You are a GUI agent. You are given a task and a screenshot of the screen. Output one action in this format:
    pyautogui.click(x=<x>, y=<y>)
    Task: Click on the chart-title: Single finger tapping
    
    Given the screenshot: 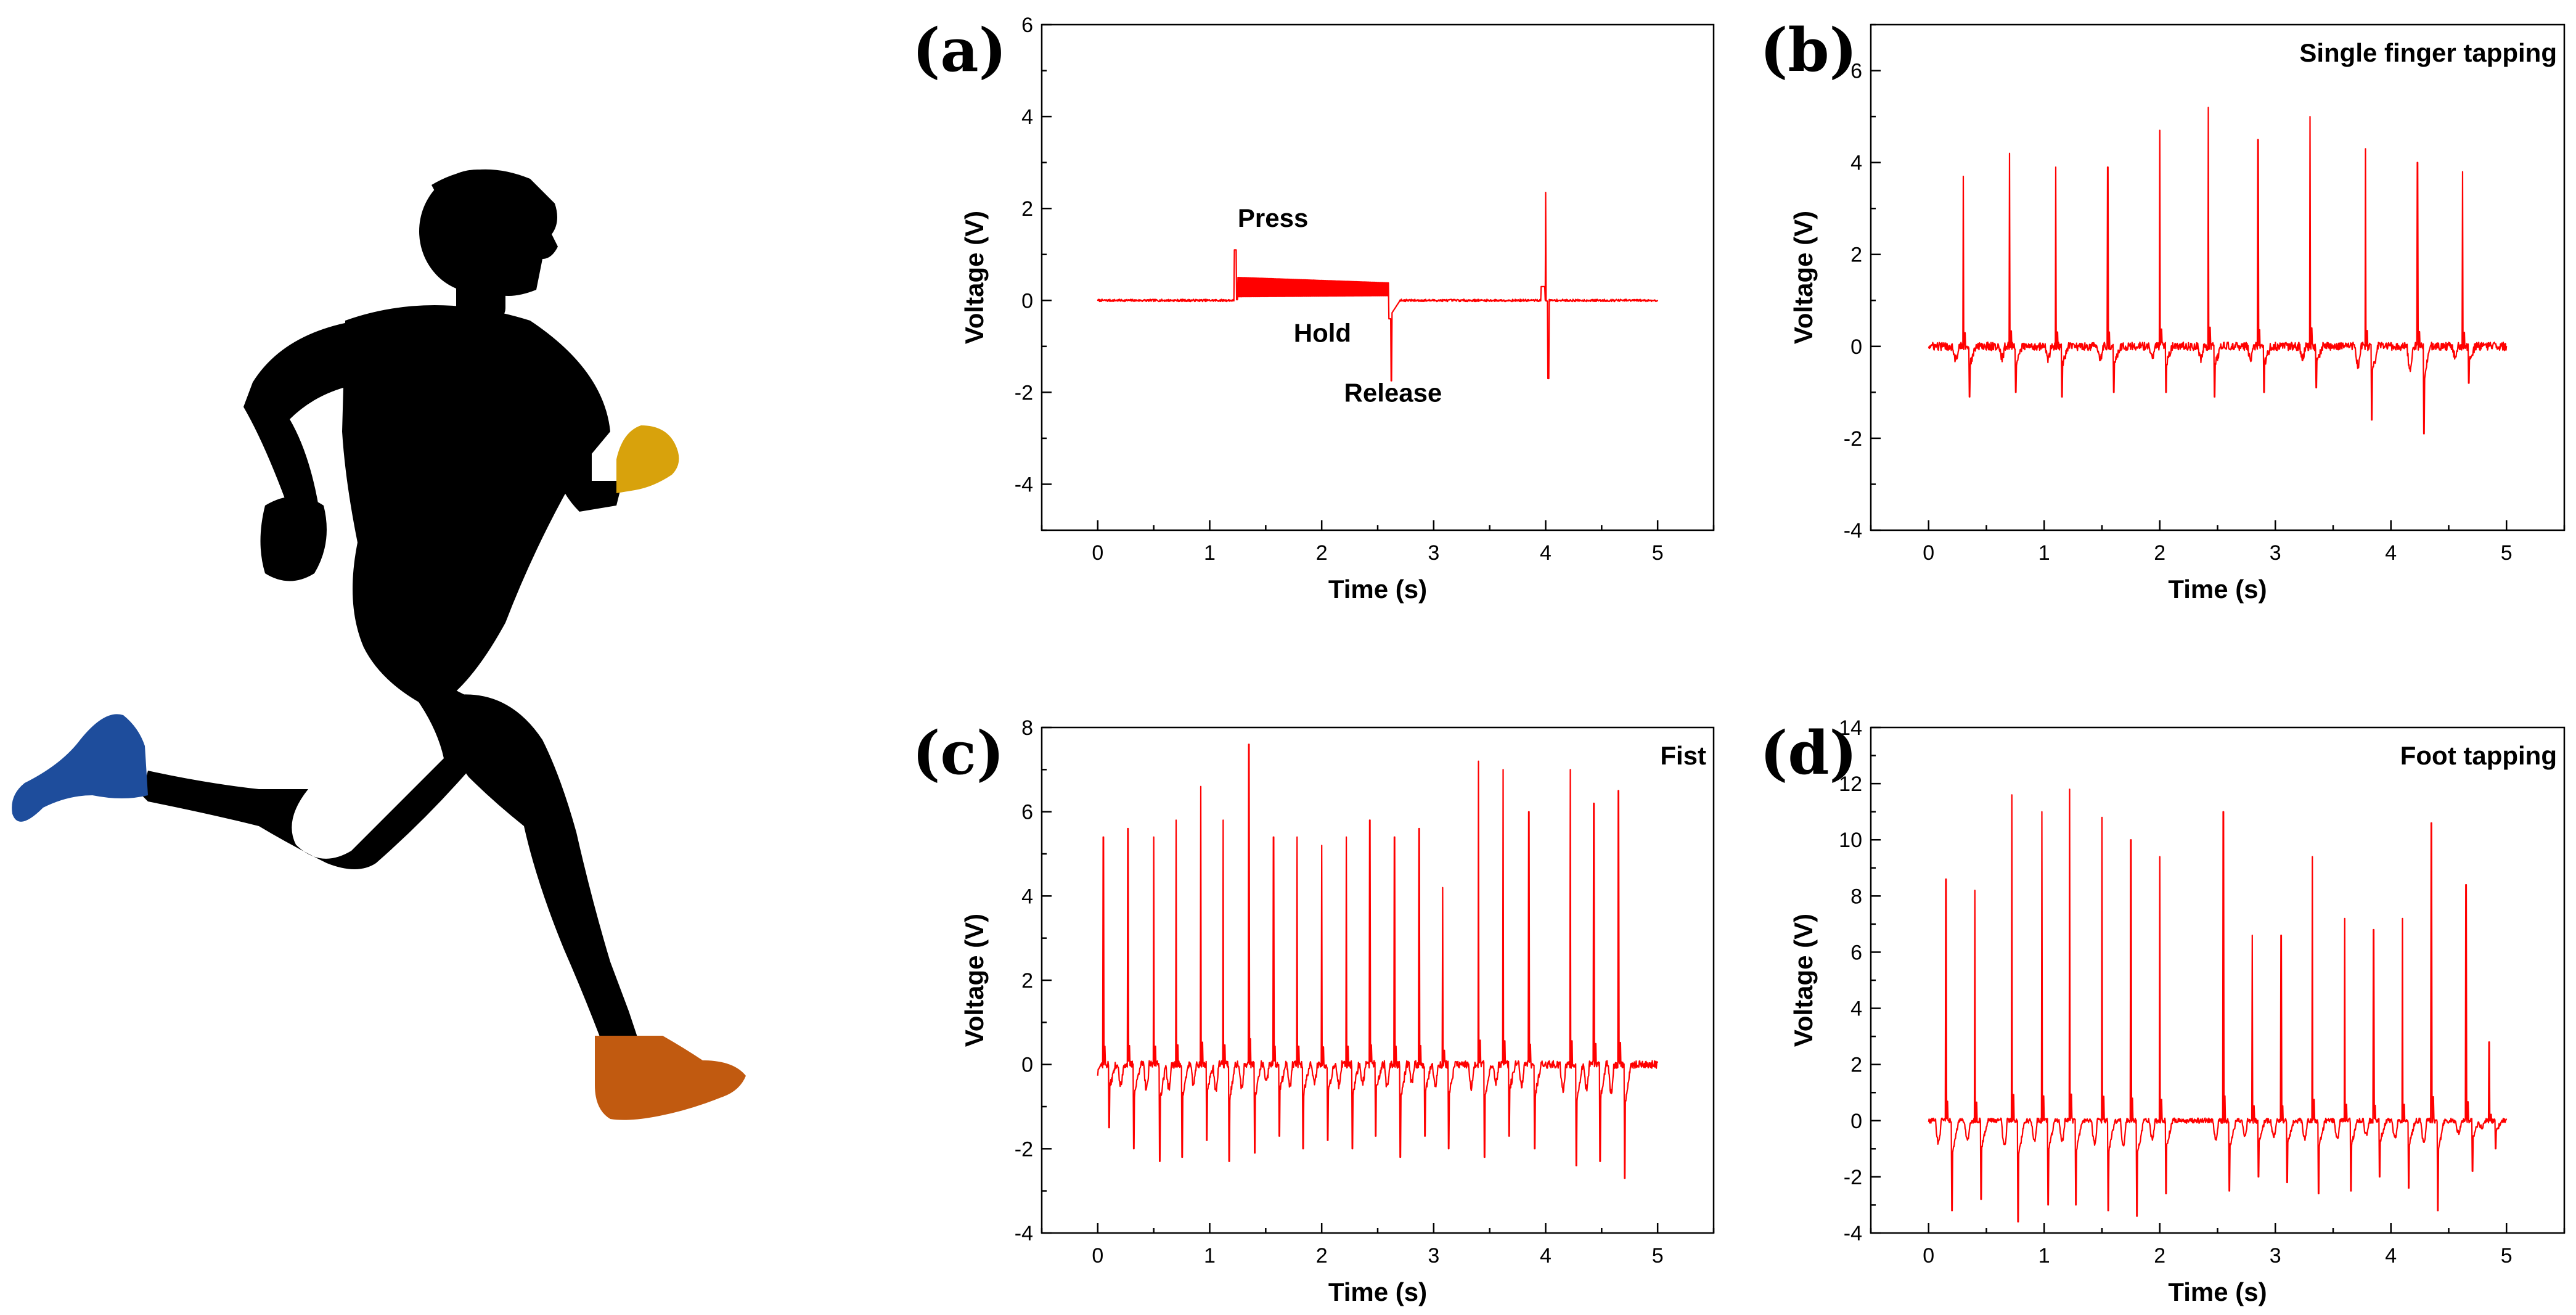 What is the action you would take?
    pyautogui.click(x=2428, y=52)
    